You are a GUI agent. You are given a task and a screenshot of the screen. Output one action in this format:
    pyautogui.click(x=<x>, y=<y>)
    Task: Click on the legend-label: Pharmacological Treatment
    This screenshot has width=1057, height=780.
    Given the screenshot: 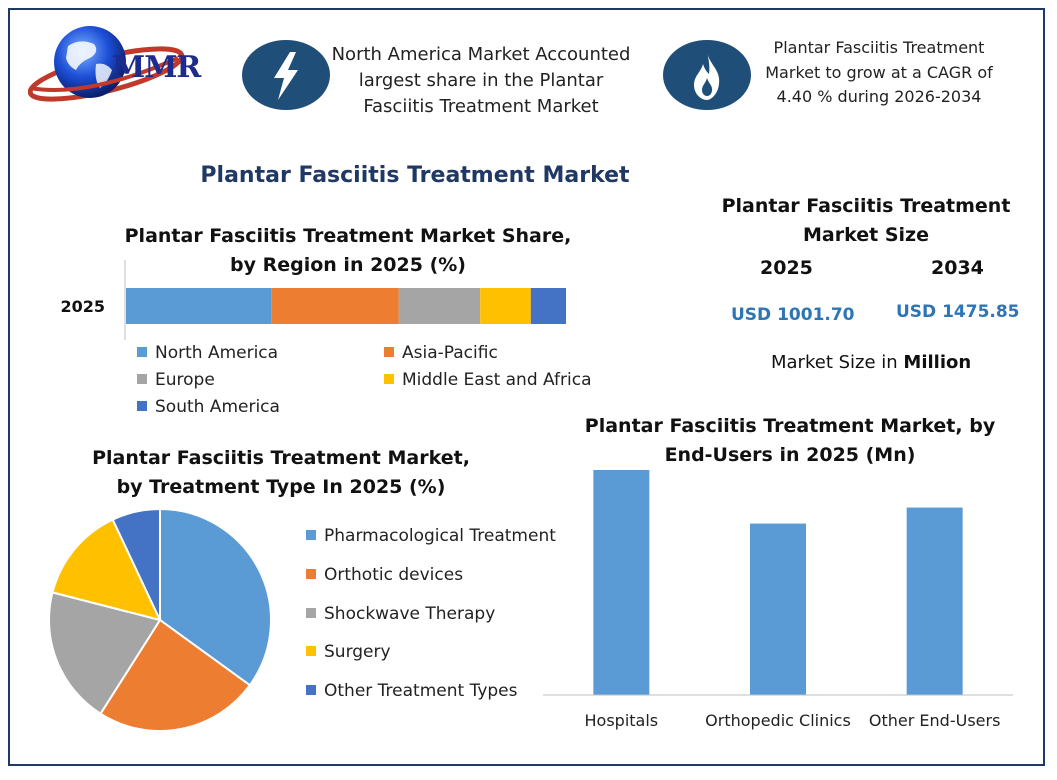 What is the action you would take?
    pyautogui.click(x=440, y=536)
    